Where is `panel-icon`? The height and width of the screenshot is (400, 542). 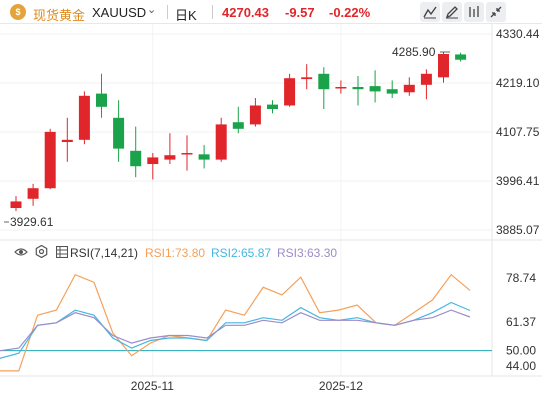 panel-icon is located at coordinates (62, 254).